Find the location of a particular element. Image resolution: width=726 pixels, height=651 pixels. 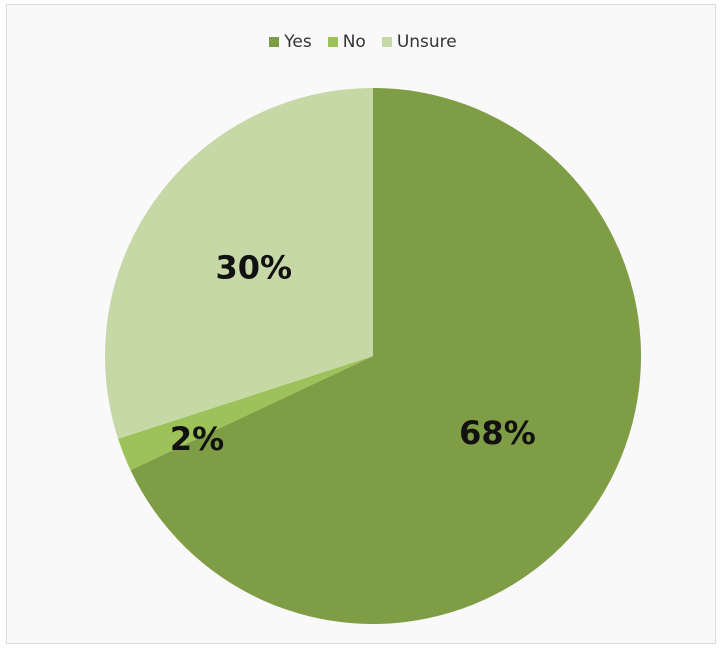

legend-swatch-unsure is located at coordinates (386, 42).